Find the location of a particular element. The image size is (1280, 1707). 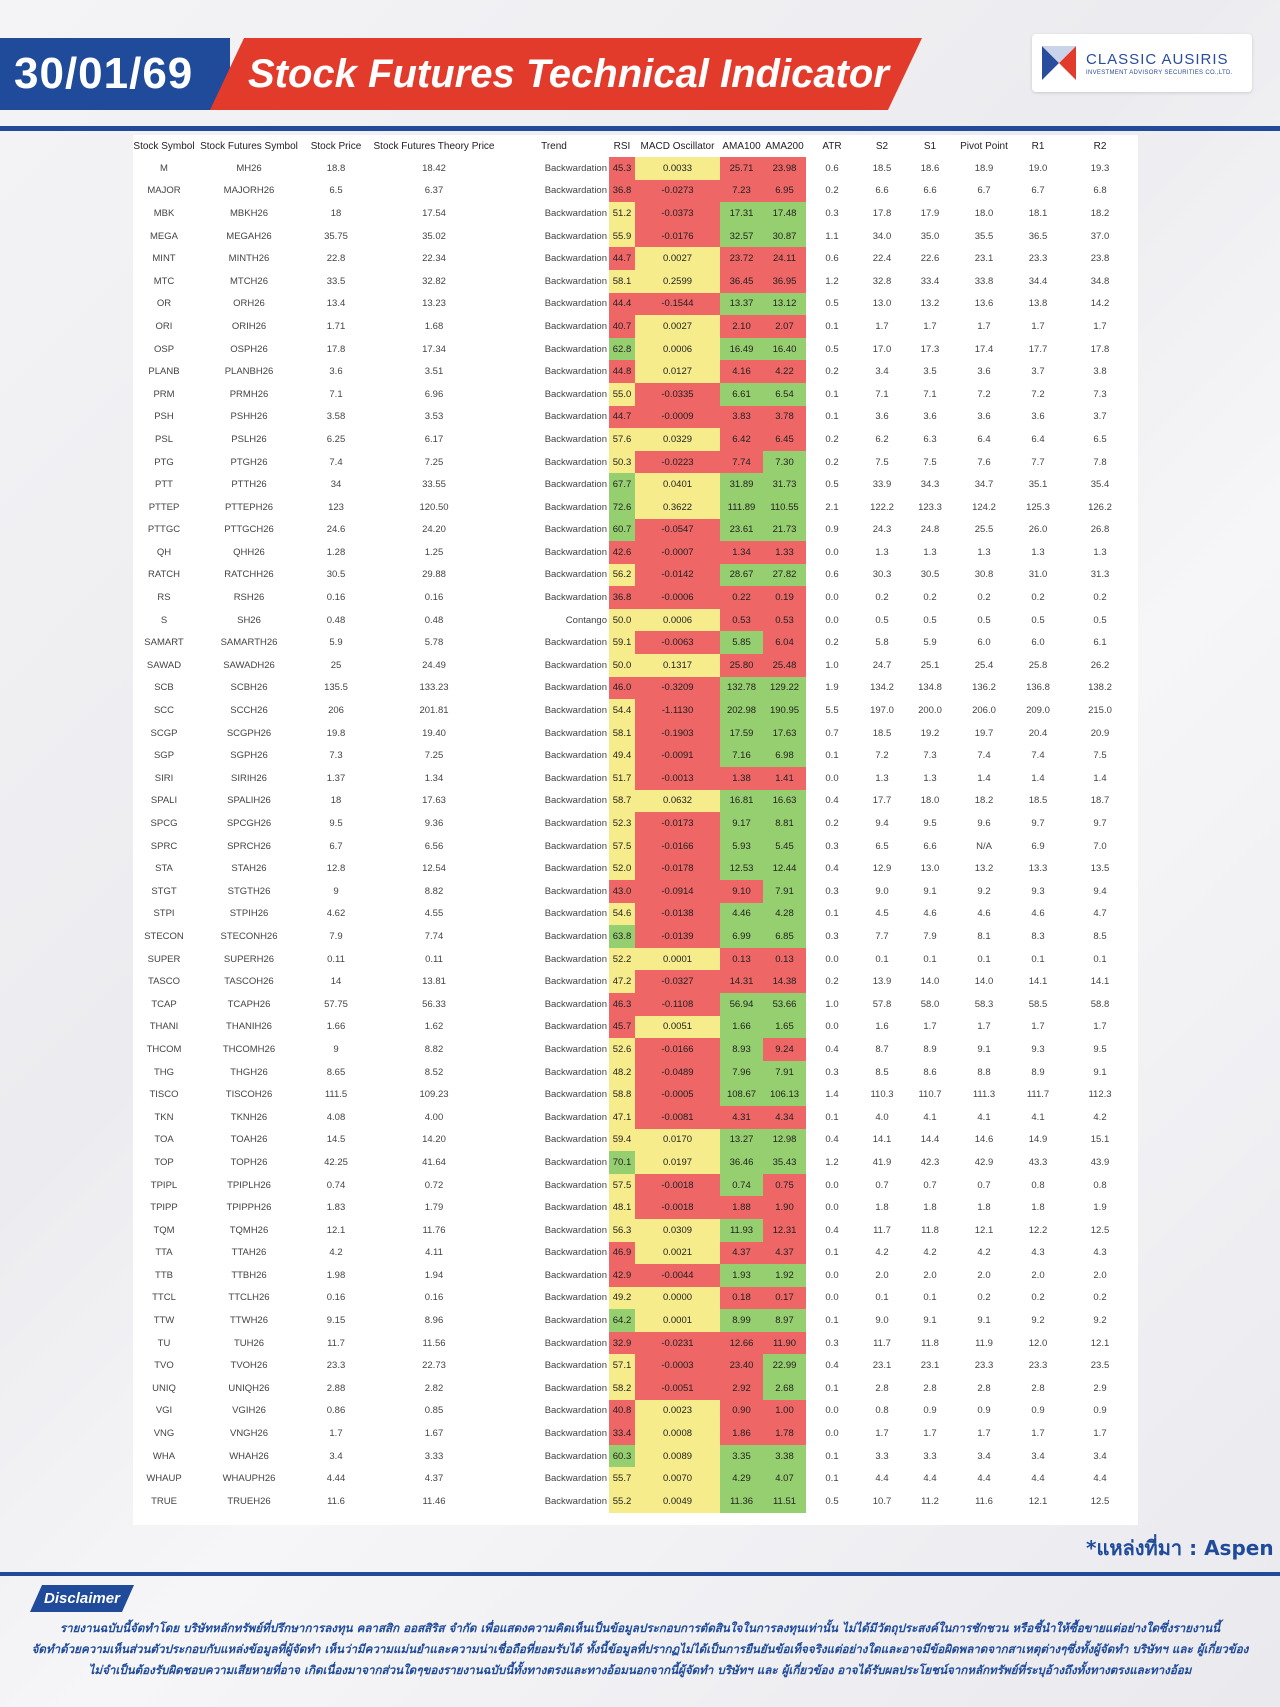

cell-rsi: 49.4 is located at coordinates (622, 756).